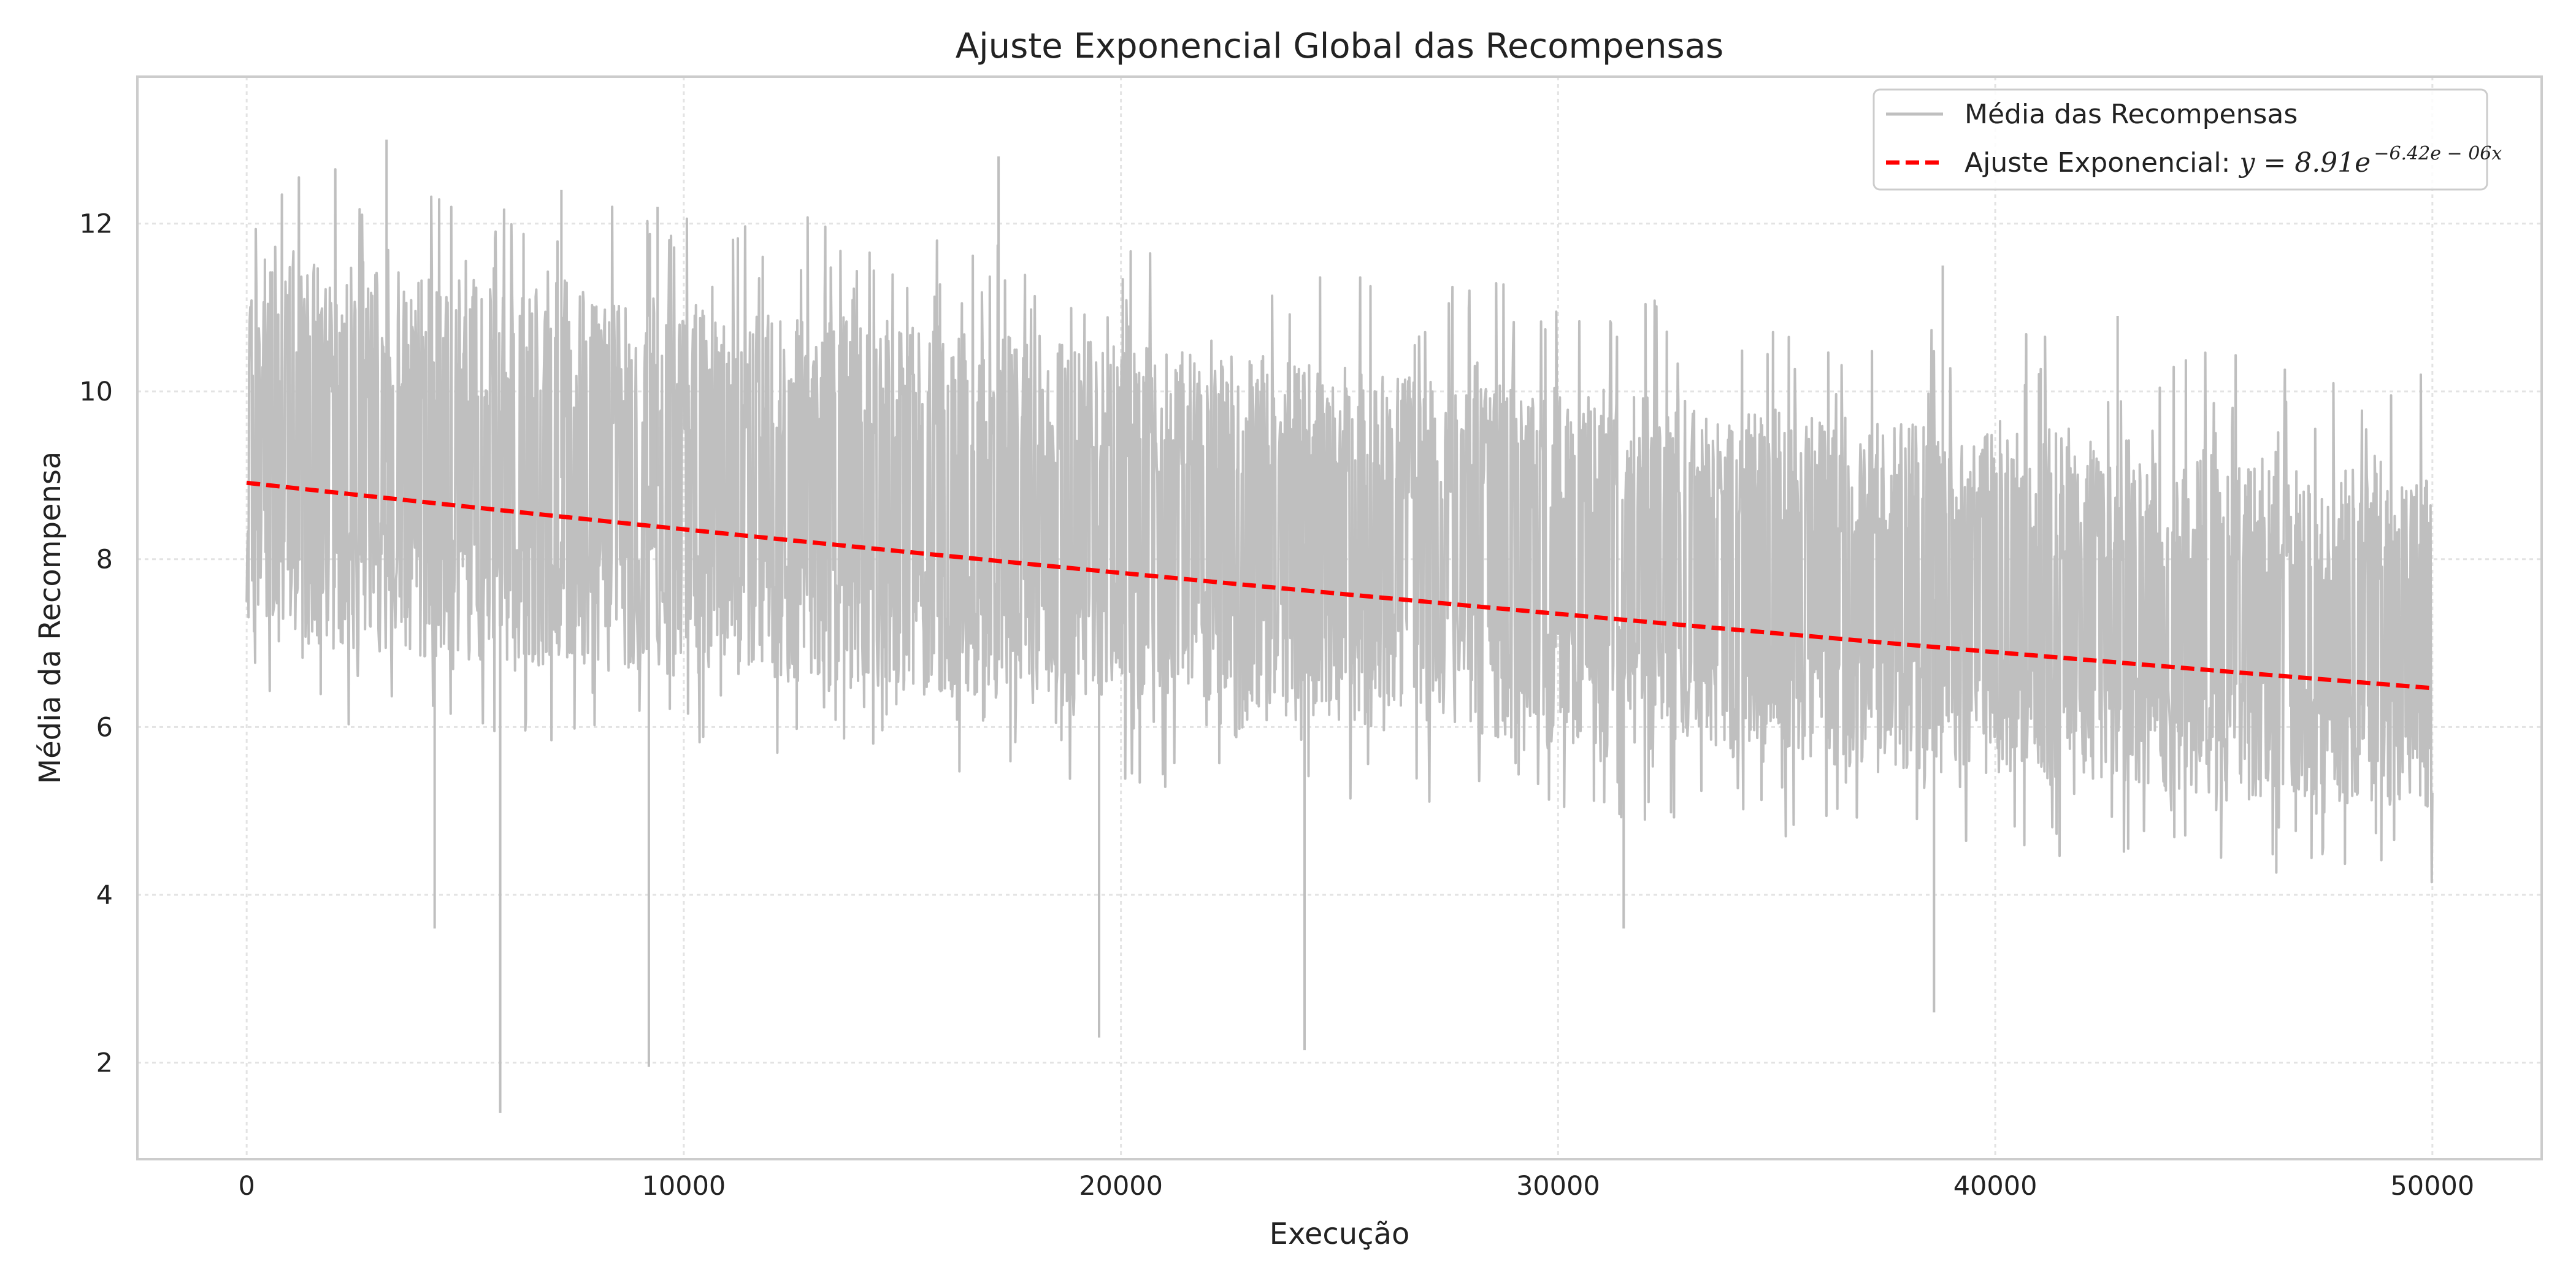 The width and height of the screenshot is (2576, 1288). What do you see at coordinates (96, 224) in the screenshot?
I see `y-tick-label: 12` at bounding box center [96, 224].